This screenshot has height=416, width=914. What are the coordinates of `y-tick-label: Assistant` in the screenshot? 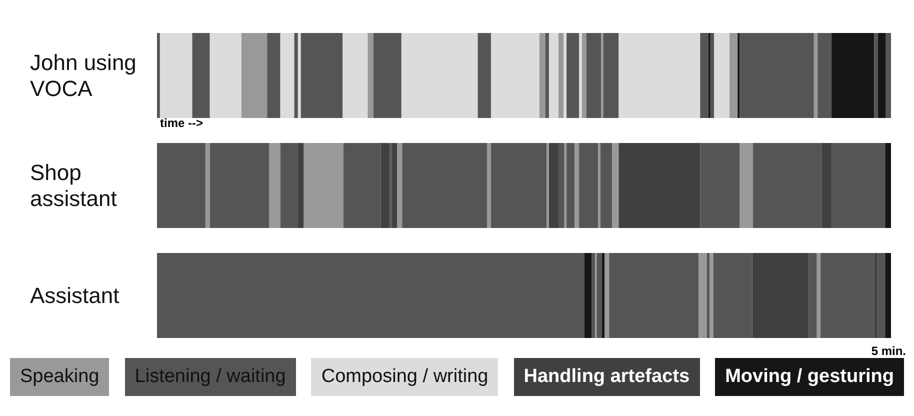 It's located at (75, 295).